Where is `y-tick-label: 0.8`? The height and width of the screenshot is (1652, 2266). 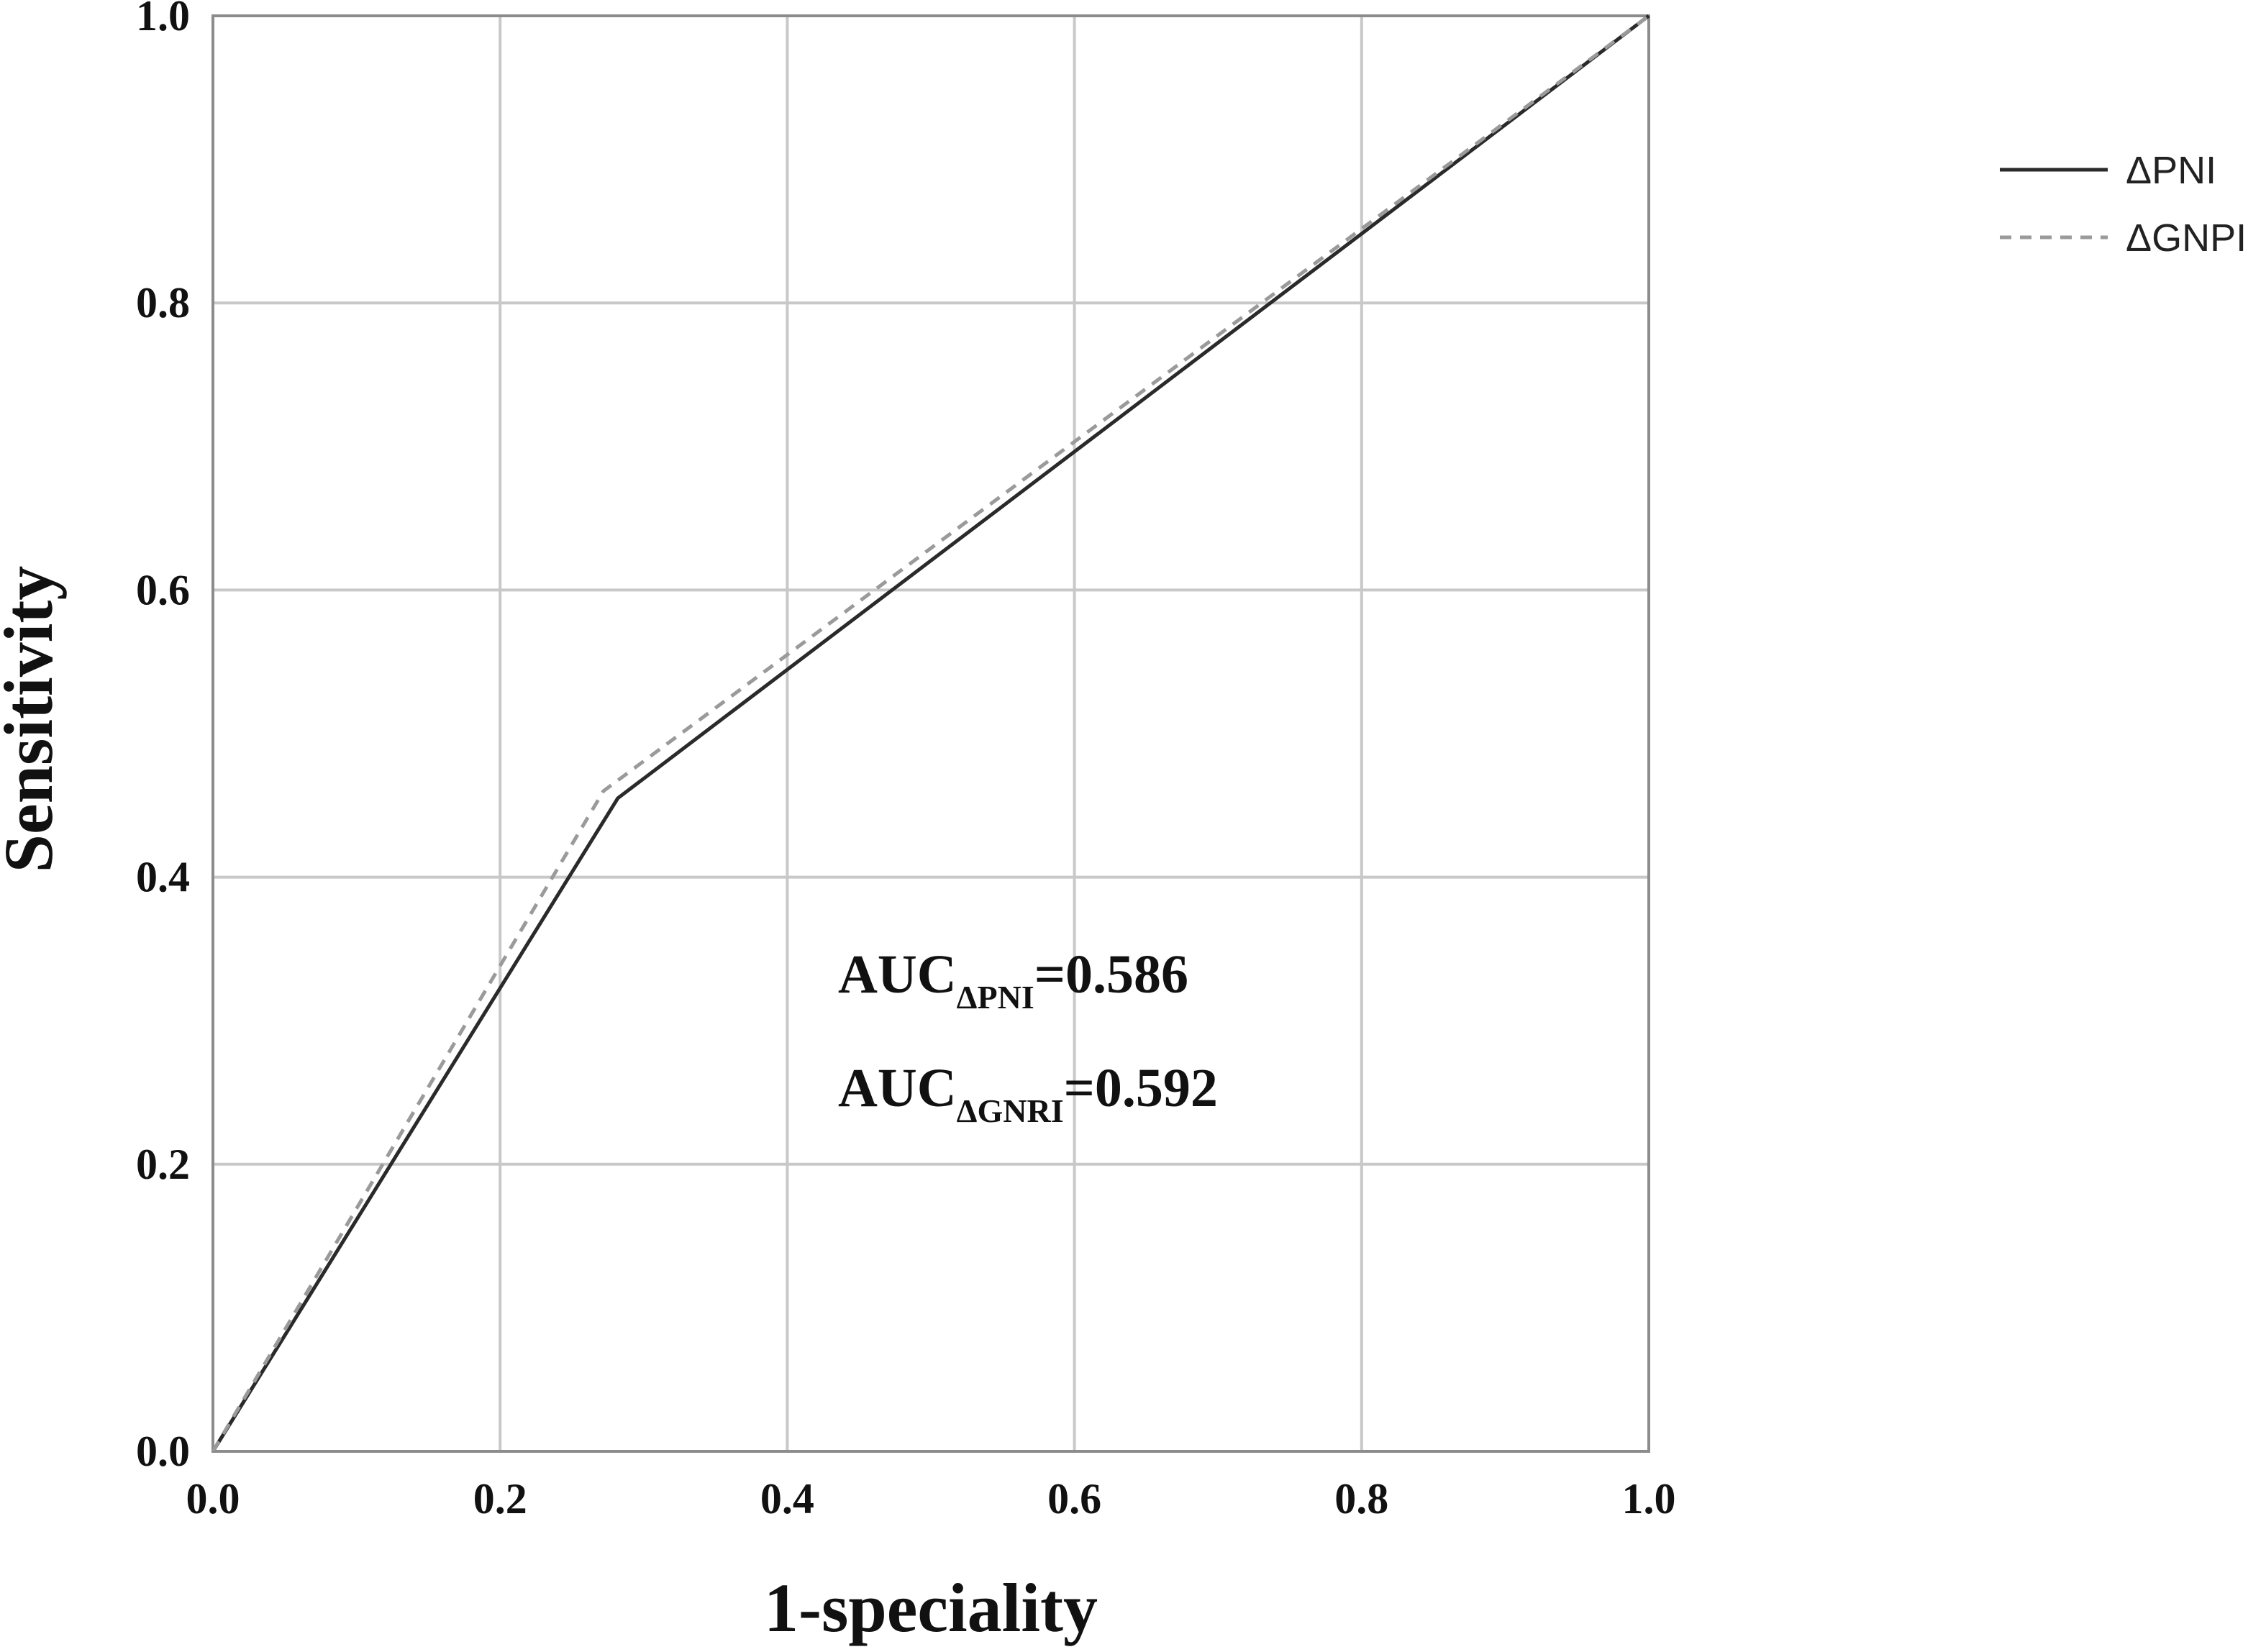
y-tick-label: 0.8 is located at coordinates (163, 303).